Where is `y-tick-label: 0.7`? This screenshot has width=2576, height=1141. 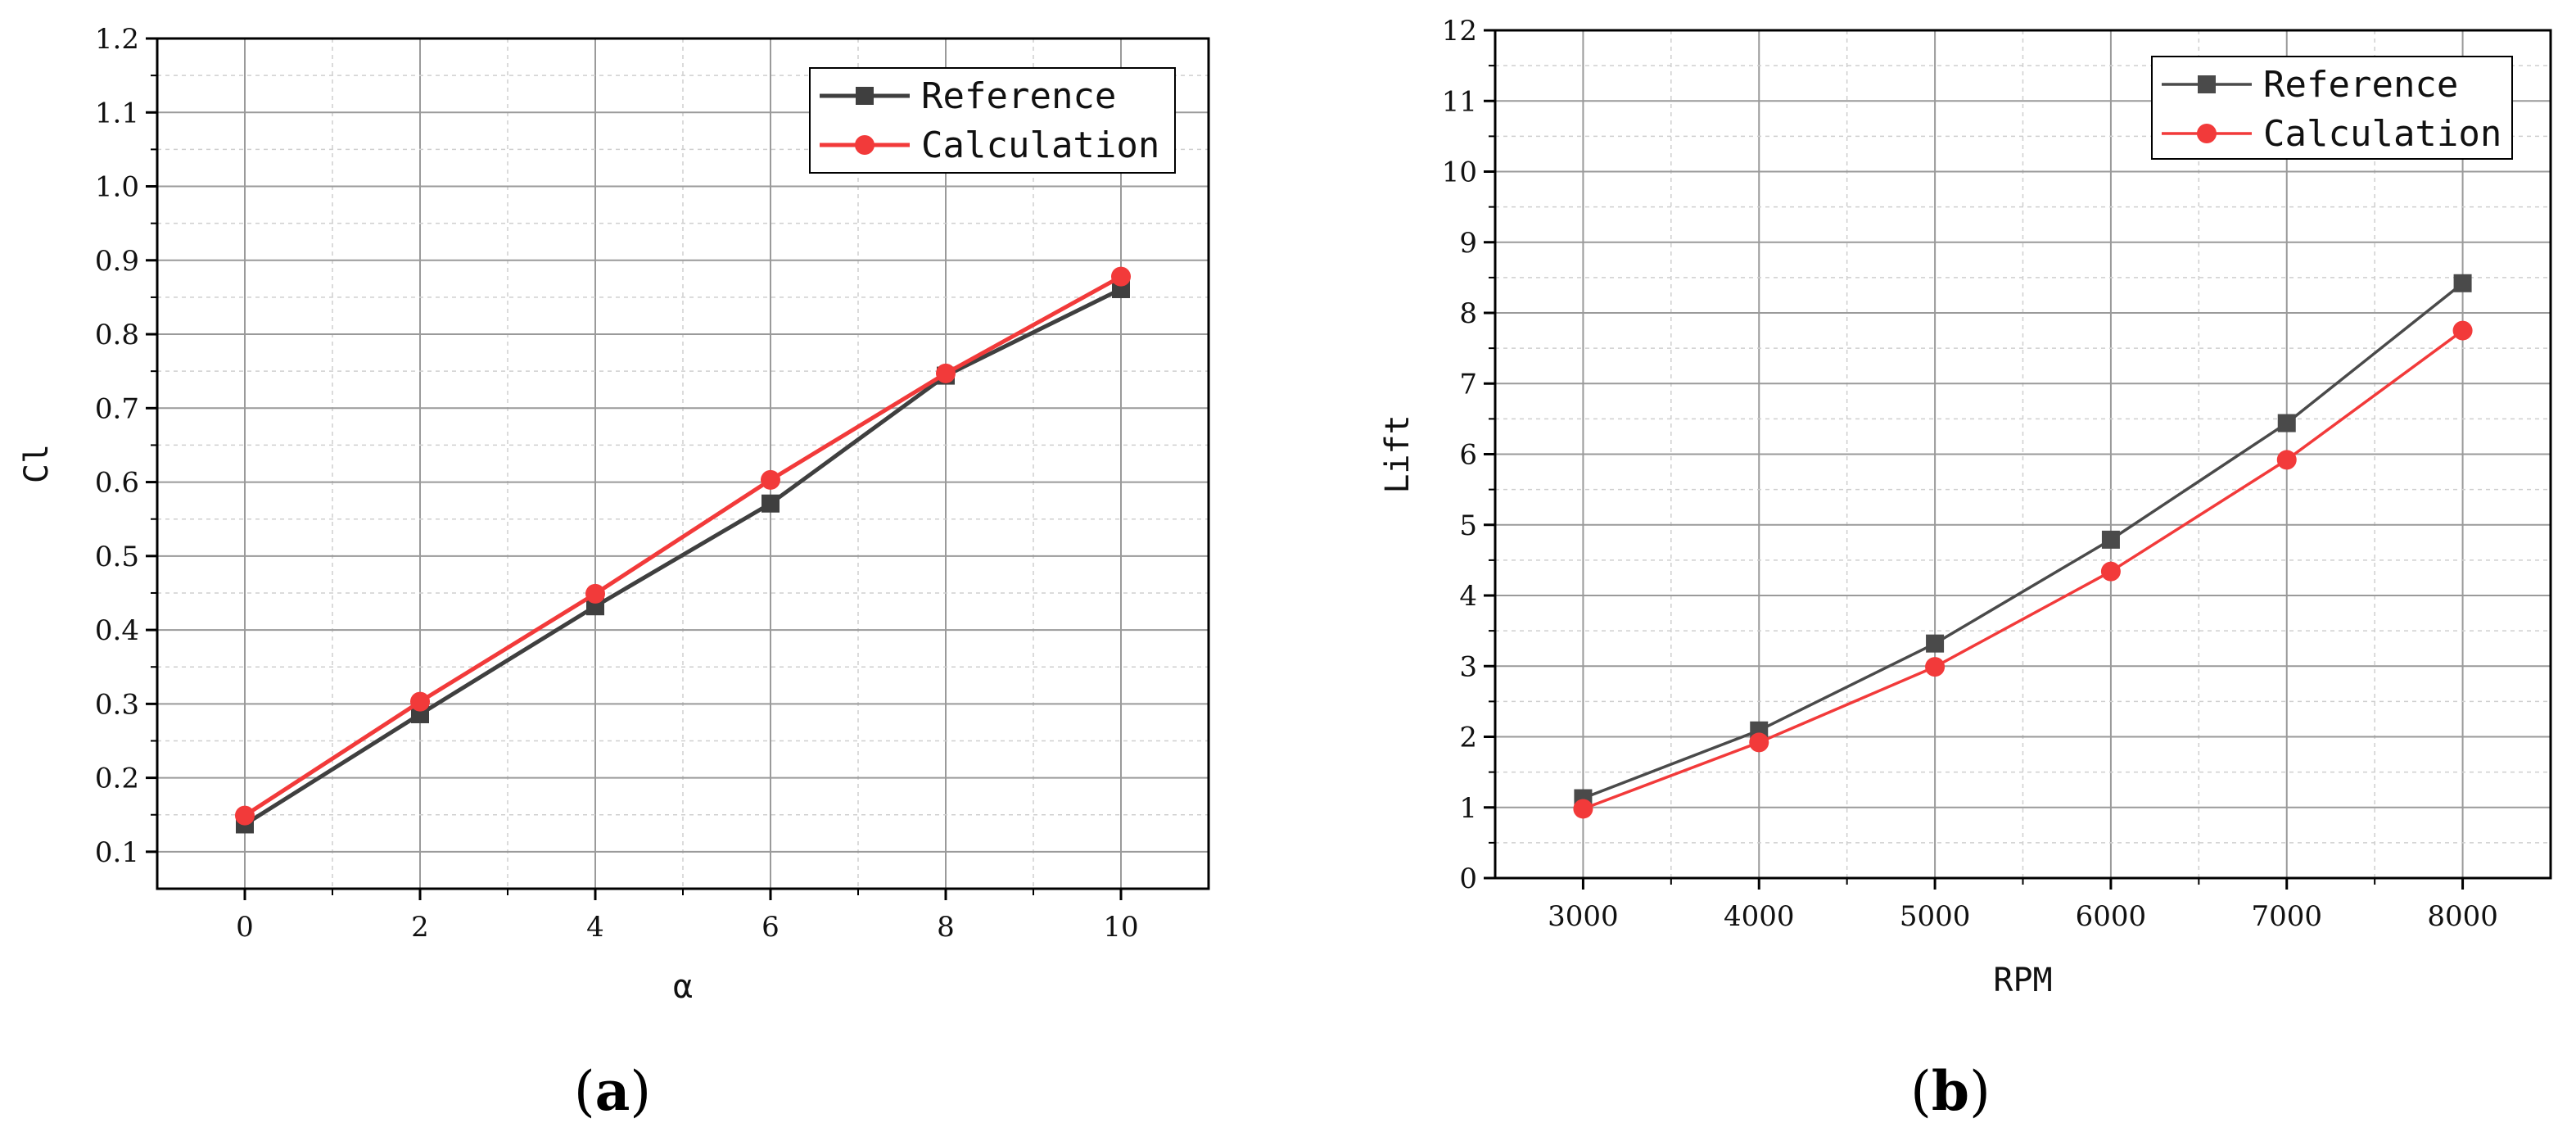 y-tick-label: 0.7 is located at coordinates (117, 408).